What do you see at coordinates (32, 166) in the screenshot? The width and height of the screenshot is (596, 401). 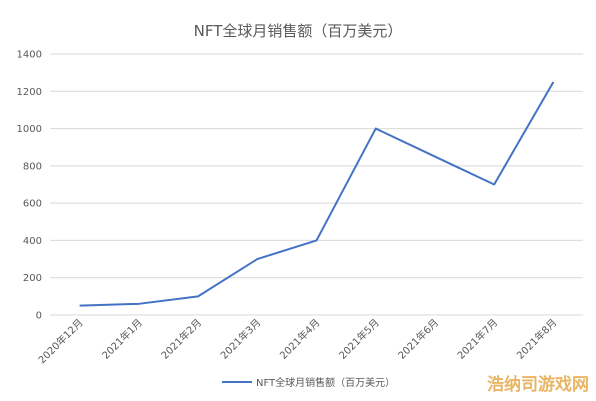 I see `y-tick-label: 800` at bounding box center [32, 166].